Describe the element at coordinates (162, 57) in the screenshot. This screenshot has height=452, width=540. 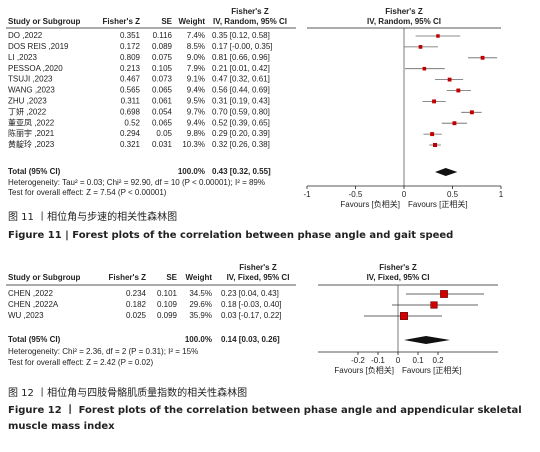
I see `standard-error: 0.075` at that location.